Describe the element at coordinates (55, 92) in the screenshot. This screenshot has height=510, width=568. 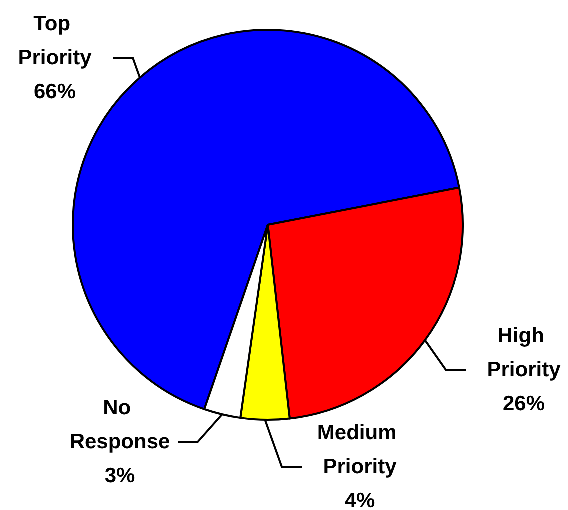
I see `data-label: 66%` at that location.